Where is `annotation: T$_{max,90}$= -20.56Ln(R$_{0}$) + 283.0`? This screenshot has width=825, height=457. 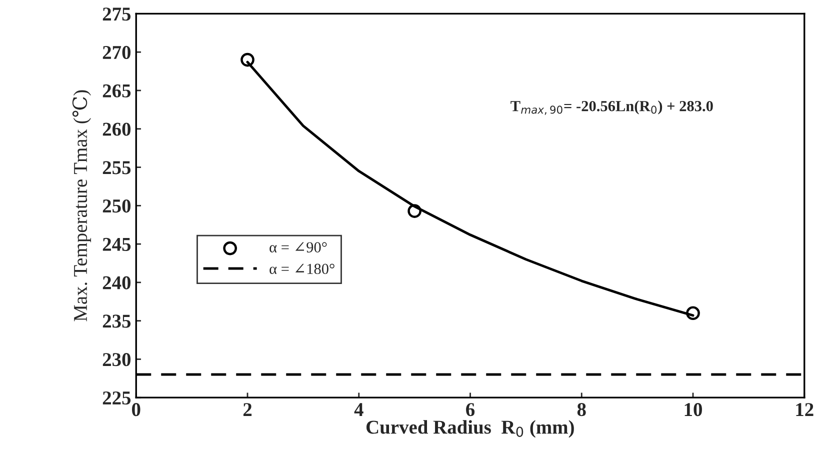
annotation: T$_{max,90}$= -20.56Ln(R$_{0}$) + 283.0 is located at coordinates (611, 107).